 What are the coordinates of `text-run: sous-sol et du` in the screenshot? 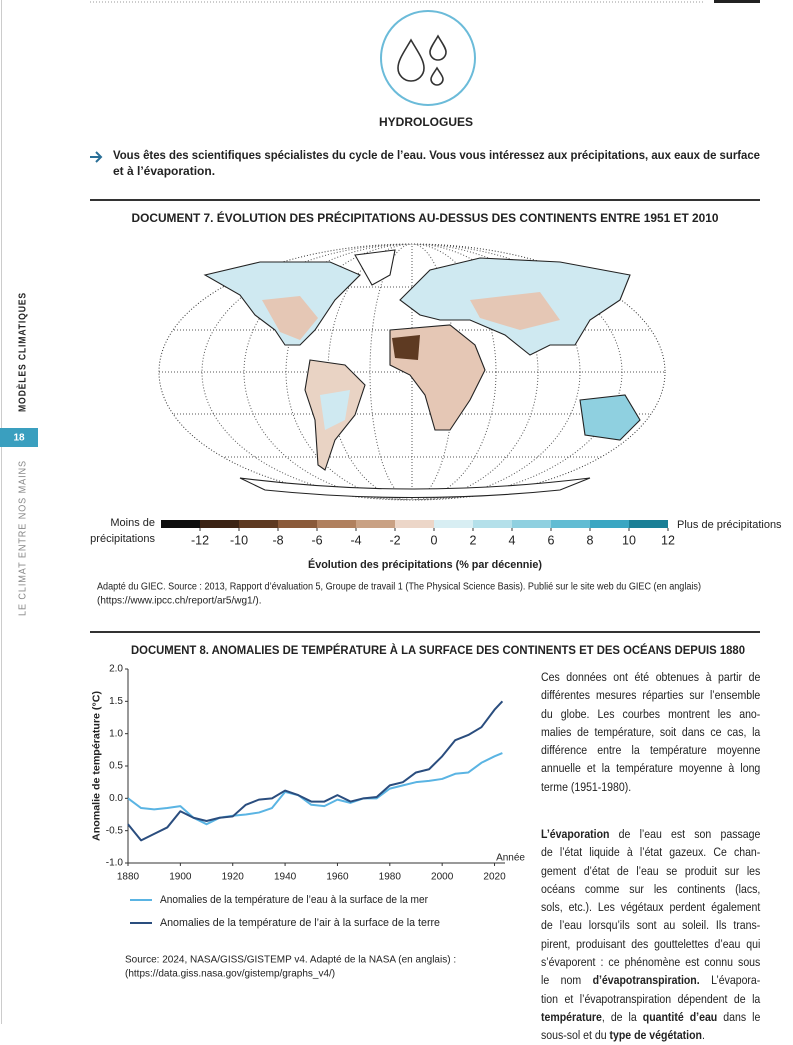 It's located at (575, 1035).